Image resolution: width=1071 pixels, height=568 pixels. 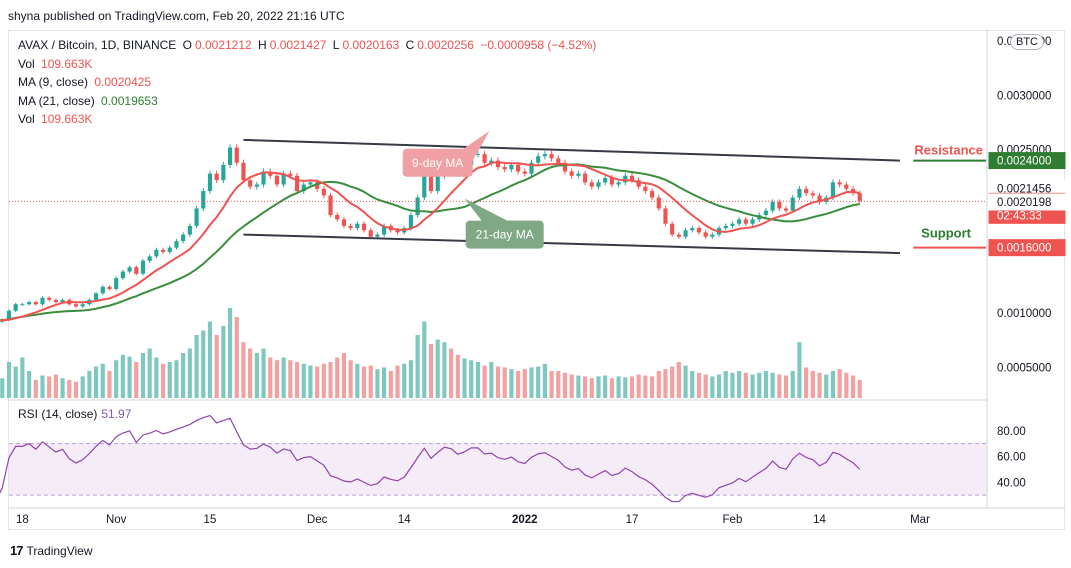 I want to click on ma9-value: 0.0020425, so click(x=123, y=82).